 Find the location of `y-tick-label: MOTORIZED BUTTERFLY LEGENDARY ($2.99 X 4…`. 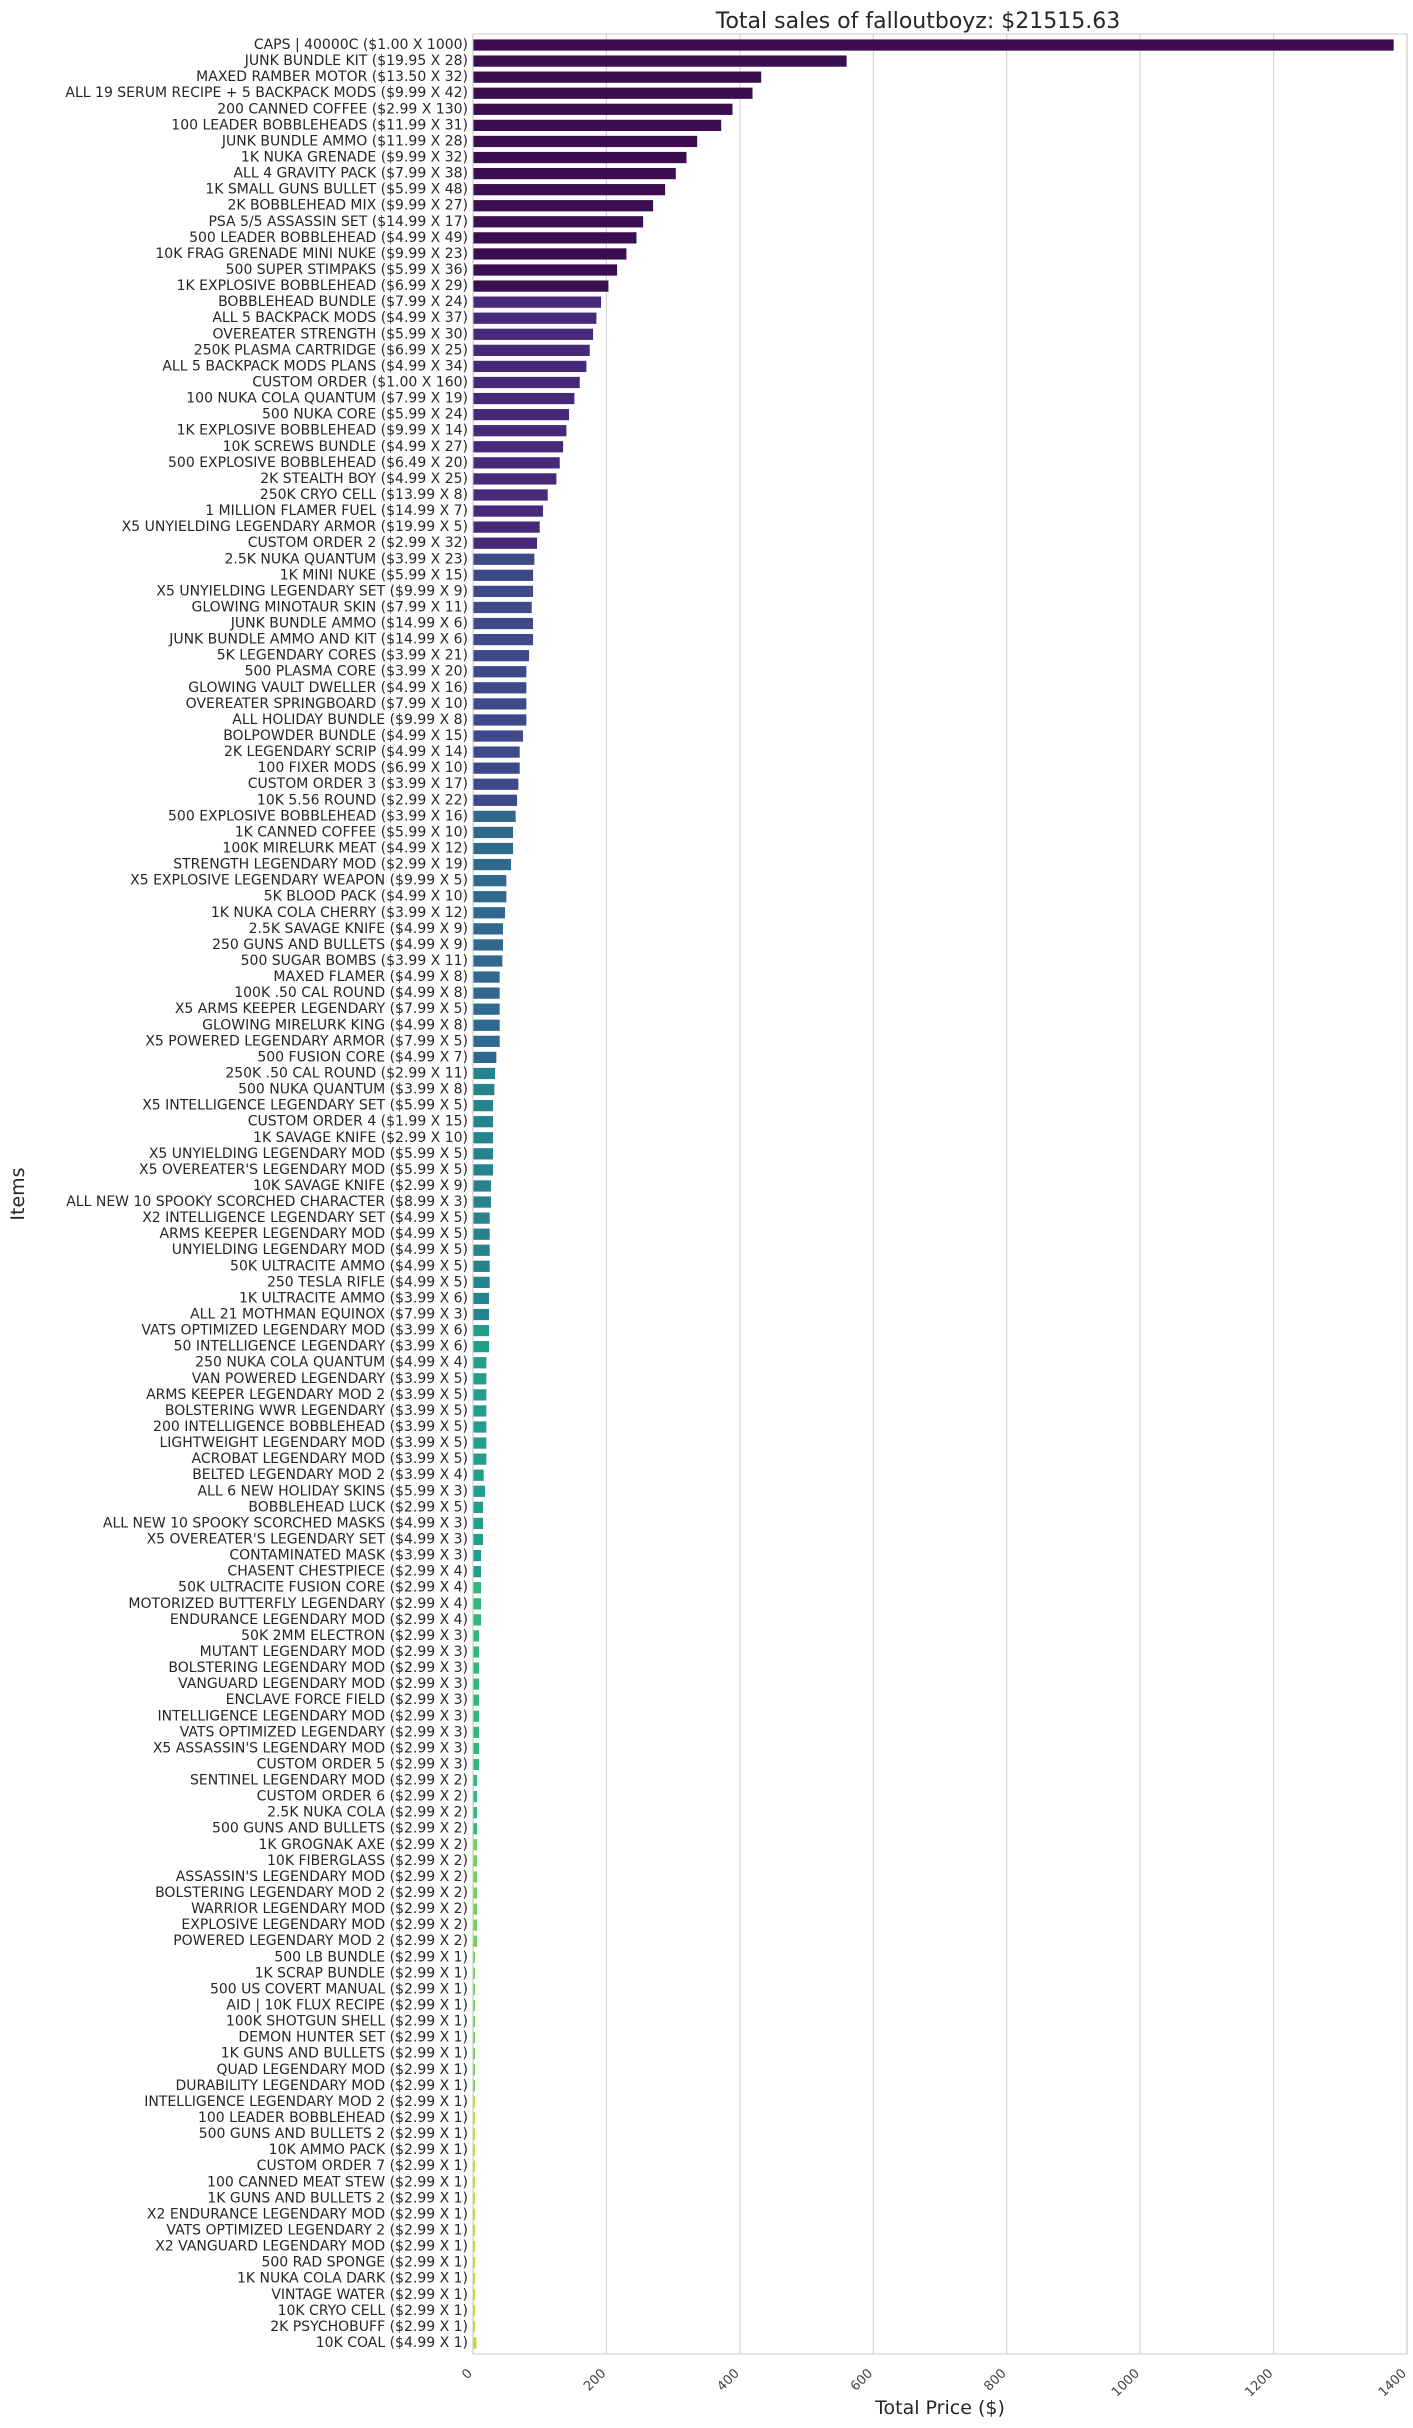

y-tick-label: MOTORIZED BUTTERFLY LEGENDARY ($2.99 X 4… is located at coordinates (298, 1604).